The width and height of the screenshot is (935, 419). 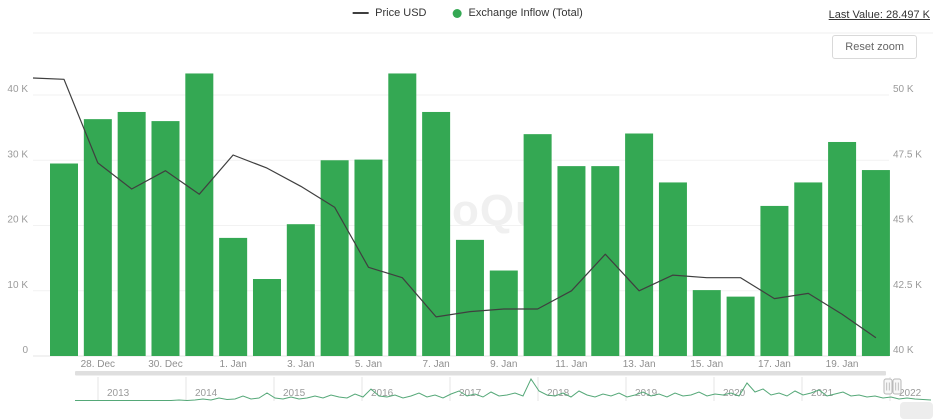 I want to click on legend-item-inflow: Exchange Inflow (Total), so click(x=517, y=13).